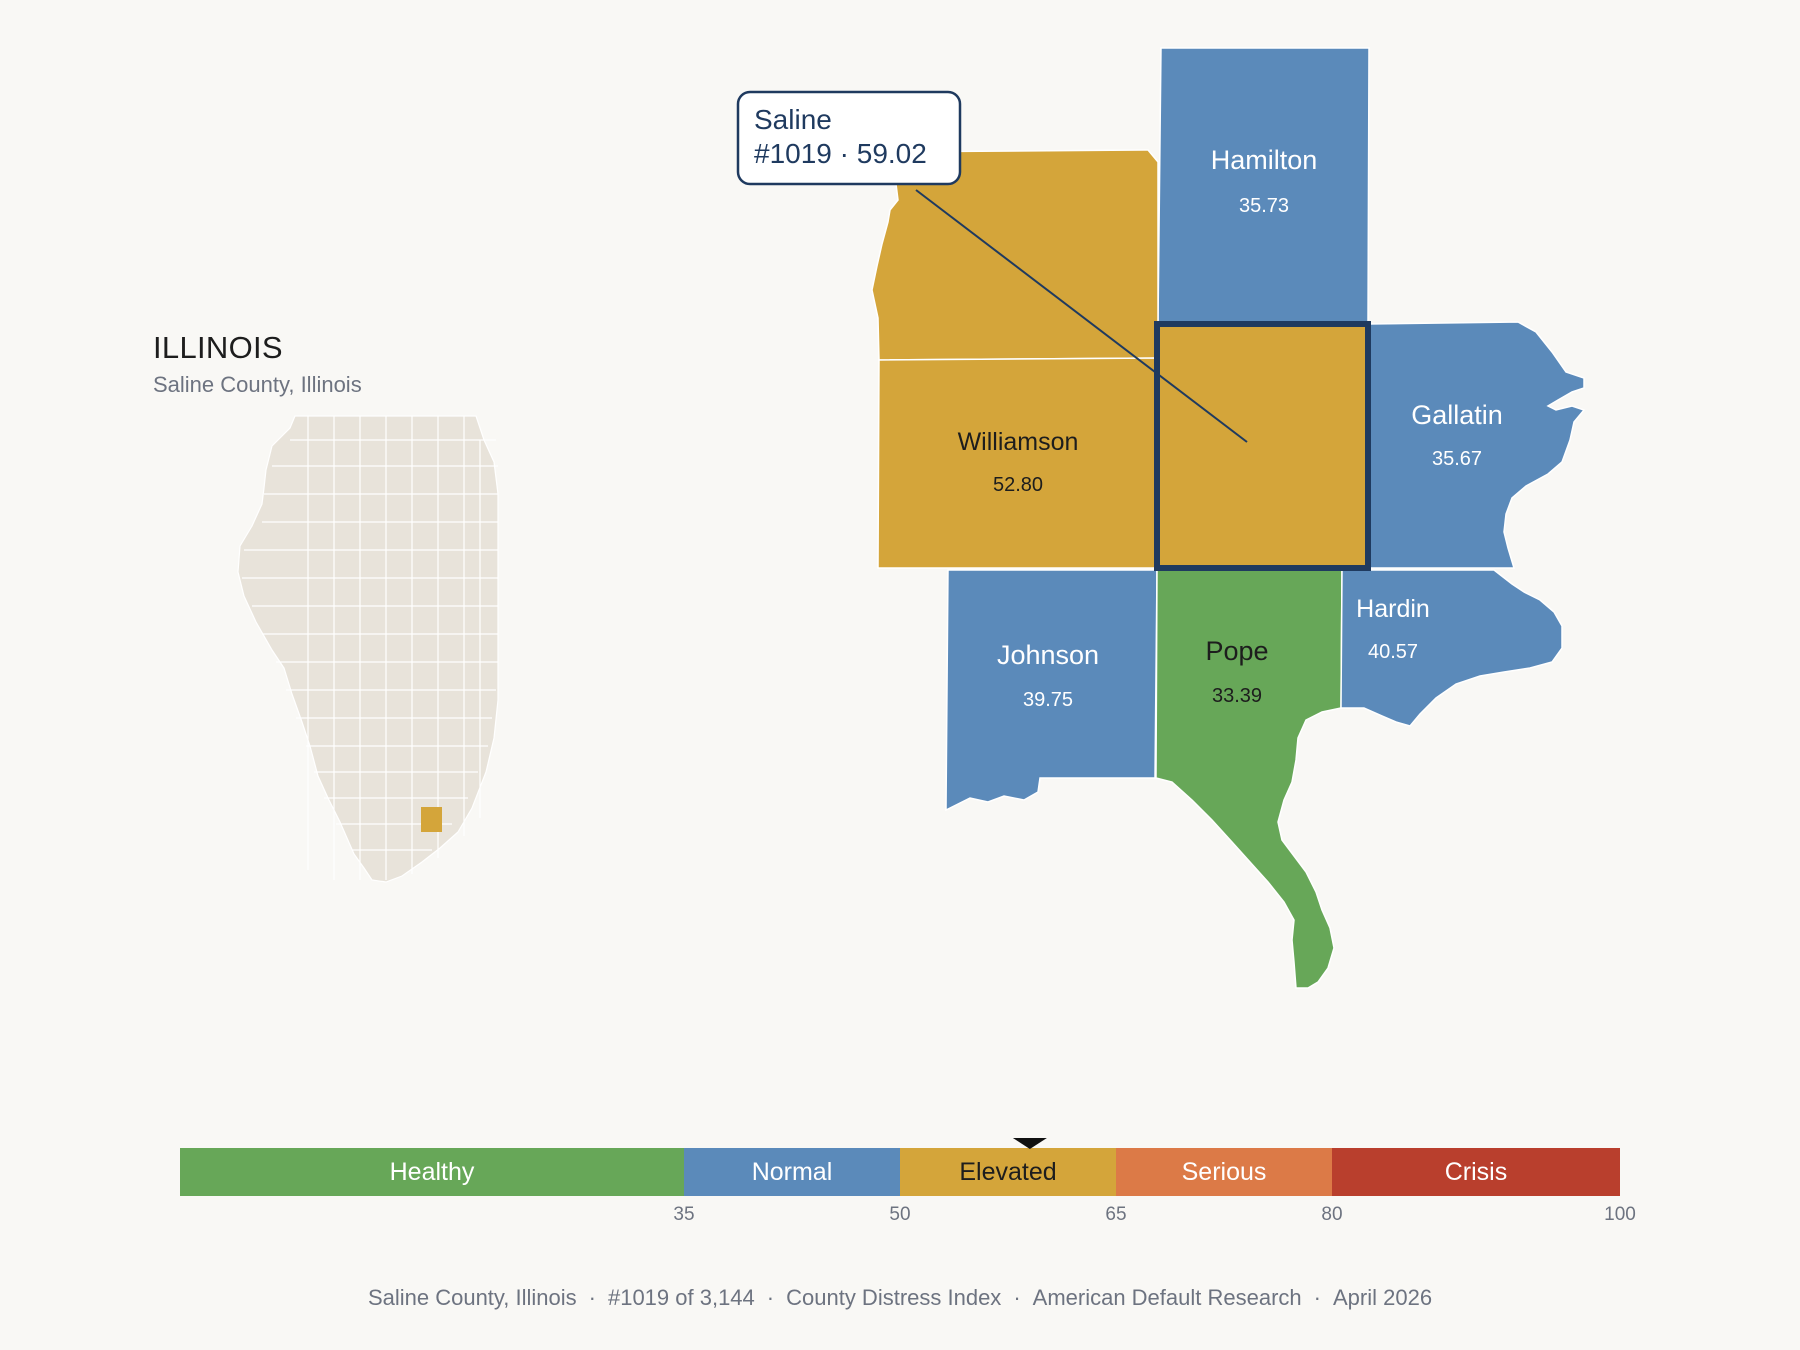 This screenshot has height=1350, width=1800. I want to click on county-value-hardin: 40.57, so click(1393, 652).